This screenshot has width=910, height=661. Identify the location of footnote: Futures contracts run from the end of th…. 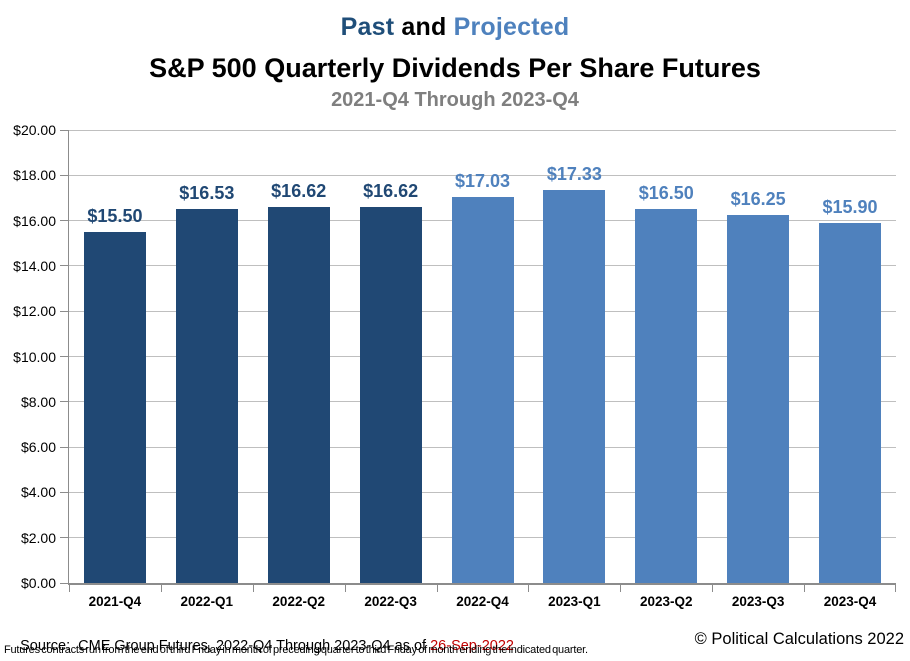
(296, 650).